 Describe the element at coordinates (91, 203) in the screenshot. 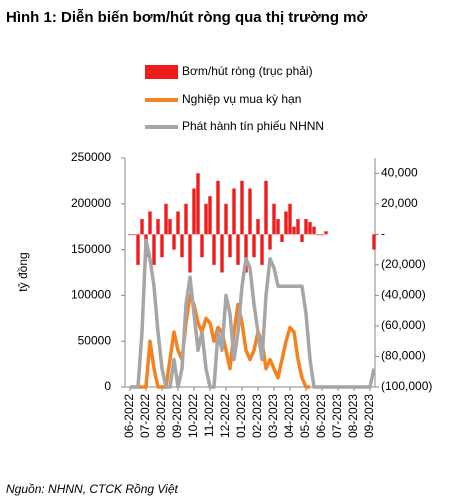

I see `y-tick-label: 200000` at that location.